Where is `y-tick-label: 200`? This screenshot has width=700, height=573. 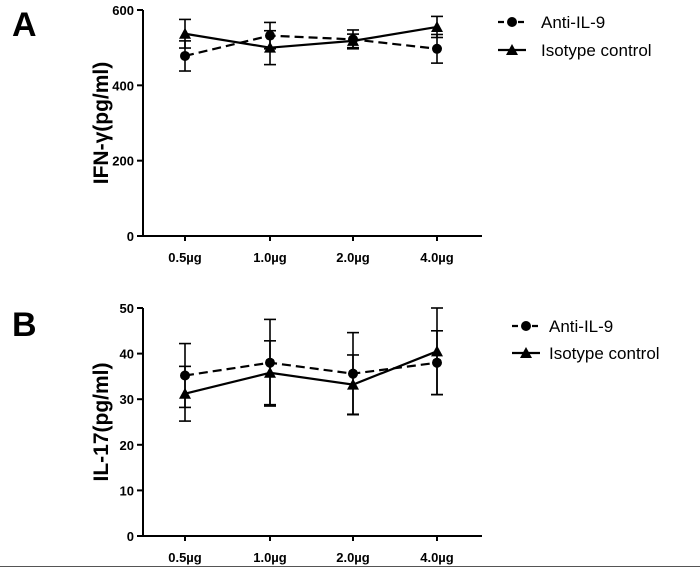
y-tick-label: 200 is located at coordinates (123, 161).